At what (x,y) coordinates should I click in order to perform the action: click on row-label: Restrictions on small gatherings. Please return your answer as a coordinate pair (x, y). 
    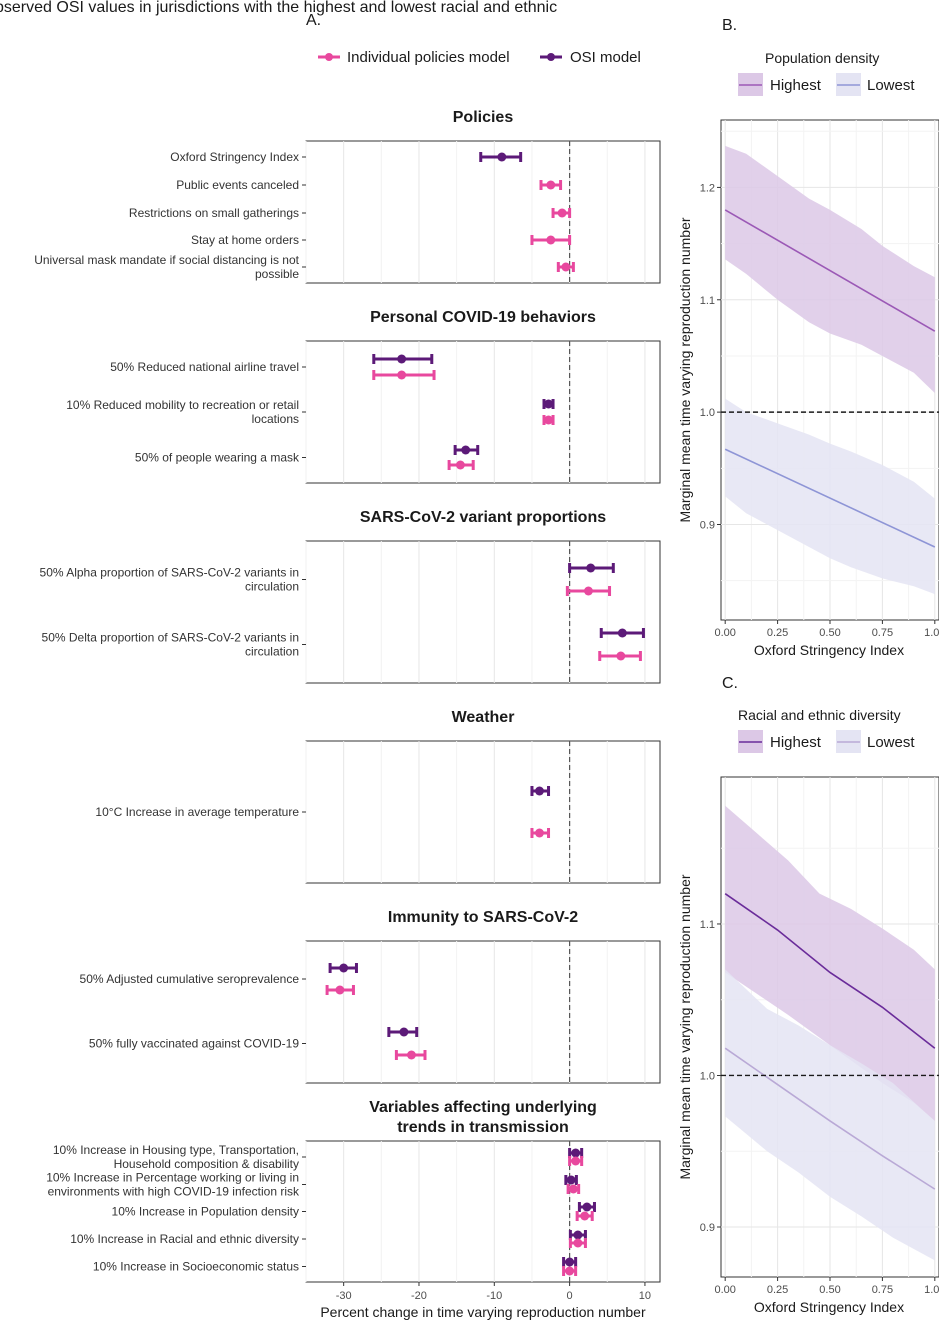
    Looking at the image, I should click on (214, 213).